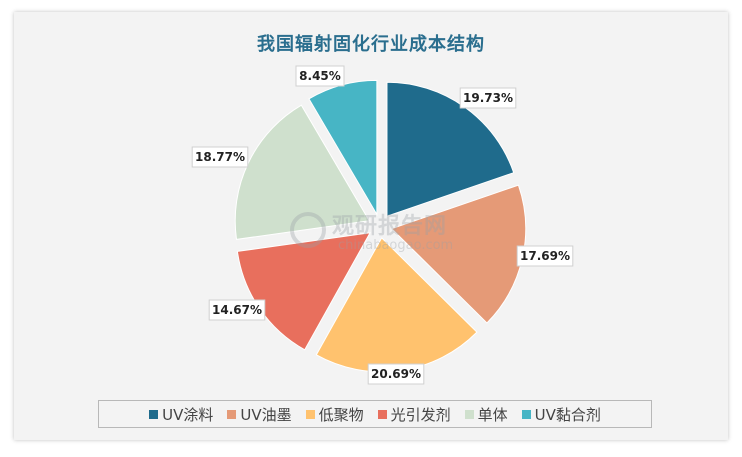 The width and height of the screenshot is (742, 457). What do you see at coordinates (371, 44) in the screenshot?
I see `chart-title: 我国辐射固化行业成本结构` at bounding box center [371, 44].